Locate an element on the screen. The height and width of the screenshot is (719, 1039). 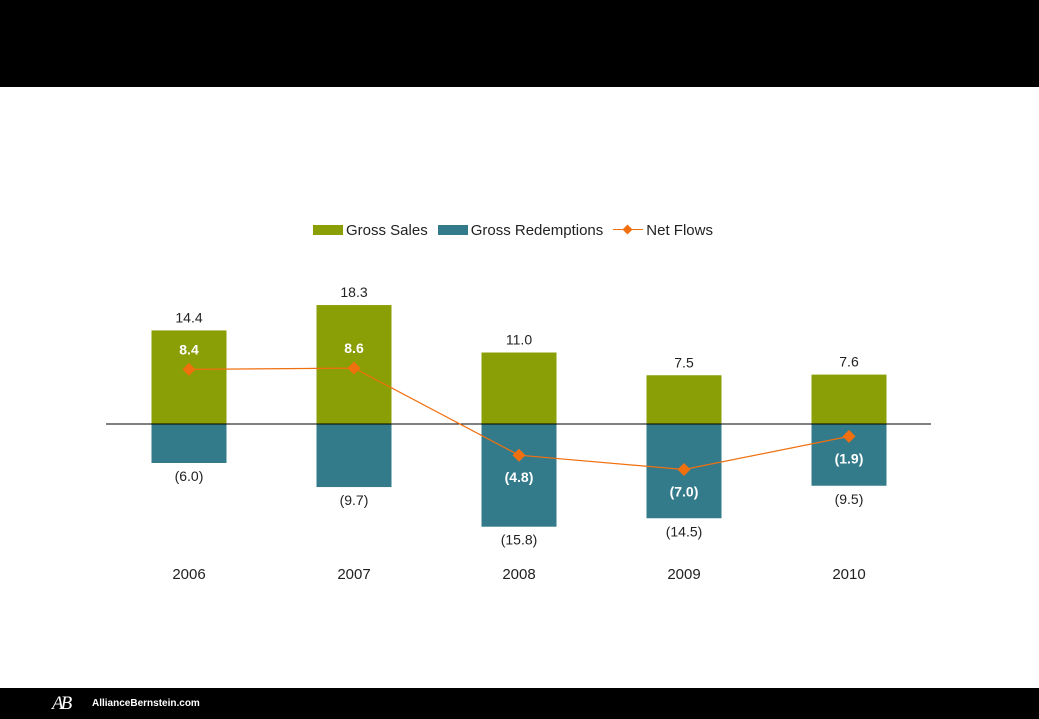
legend-item-gross-redemptions: Gross Redemptions is located at coordinates (520, 230).